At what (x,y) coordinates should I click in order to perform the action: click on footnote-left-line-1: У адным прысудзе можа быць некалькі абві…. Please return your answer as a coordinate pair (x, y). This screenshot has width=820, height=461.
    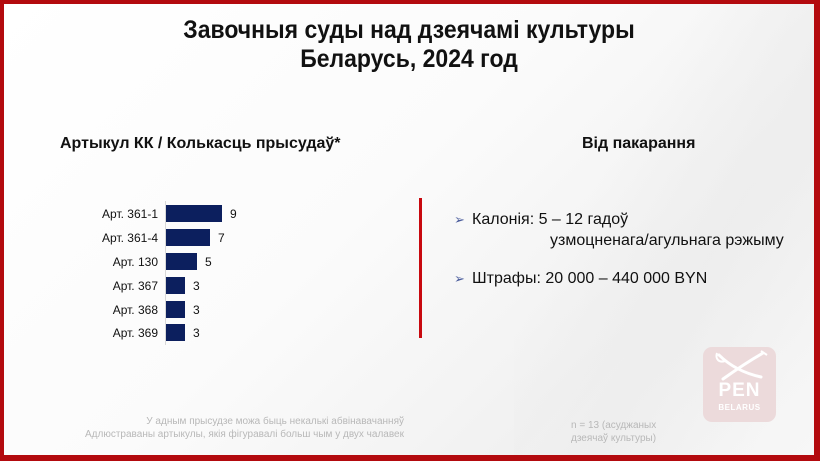
    Looking at the image, I should click on (275, 421).